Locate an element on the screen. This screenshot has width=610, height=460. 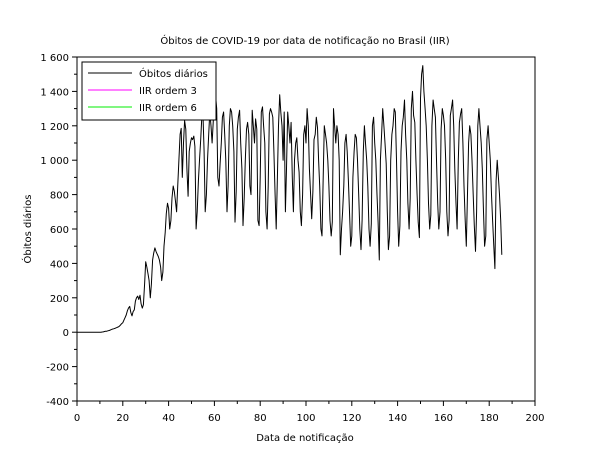
x-tick-label: 20 is located at coordinates (122, 418).